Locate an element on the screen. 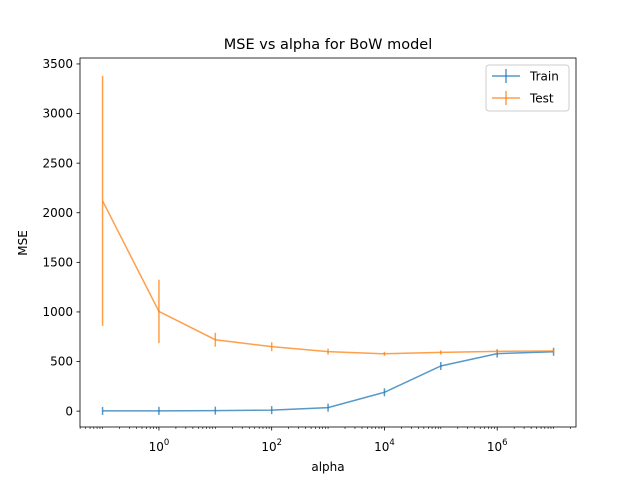  x-tick-label: 10⁰ is located at coordinates (159, 446).